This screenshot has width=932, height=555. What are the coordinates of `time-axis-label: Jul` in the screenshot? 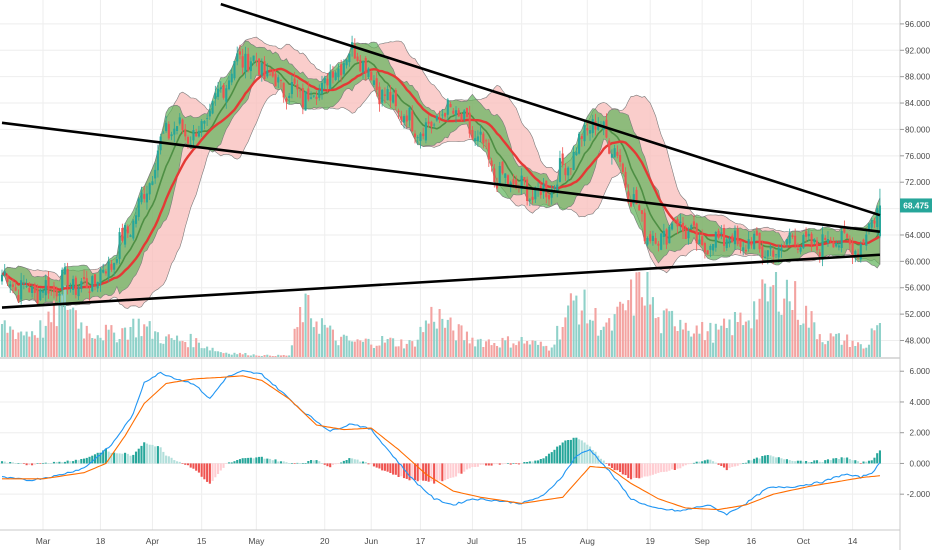 It's located at (472, 541).